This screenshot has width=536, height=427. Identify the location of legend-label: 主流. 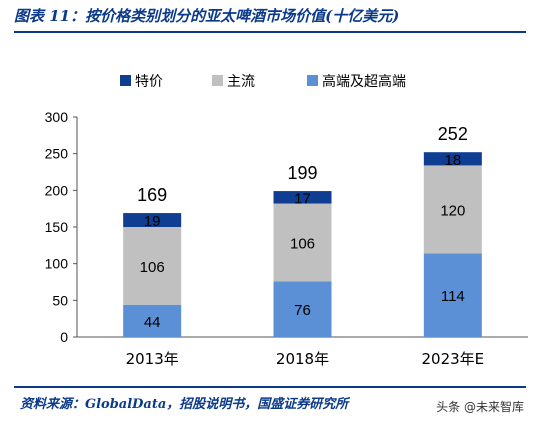
(241, 82).